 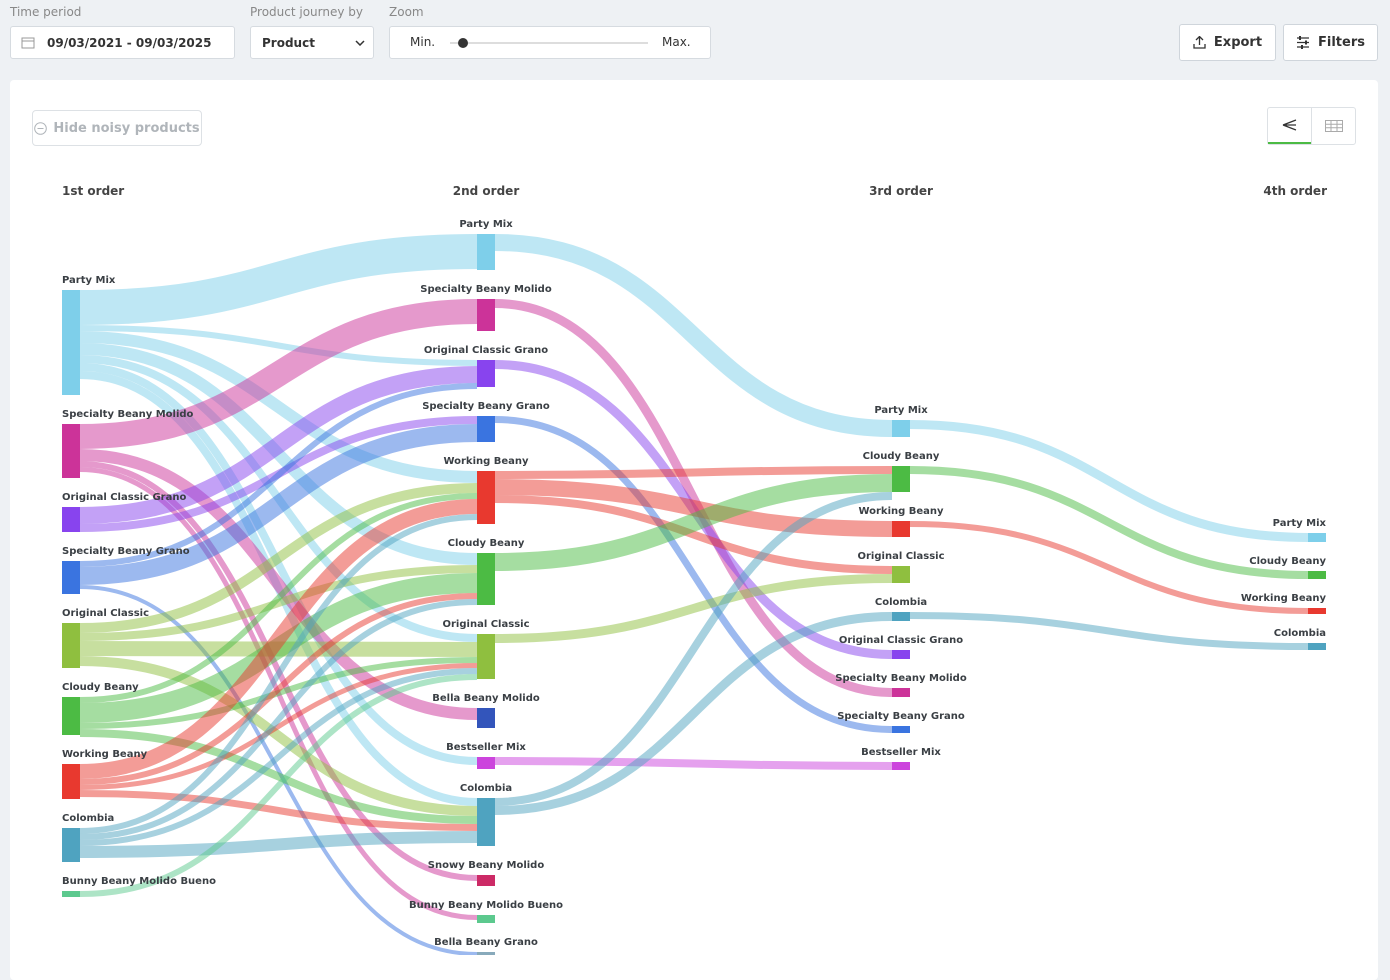 What do you see at coordinates (1341, 42) in the screenshot?
I see `filters-text: Filters` at bounding box center [1341, 42].